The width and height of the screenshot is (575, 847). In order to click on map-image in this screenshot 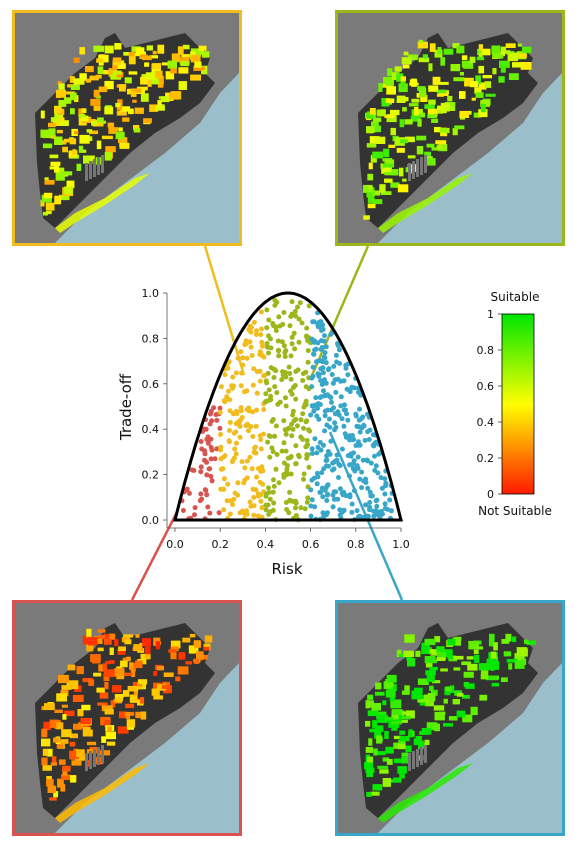, I will do `click(460, 728)`.